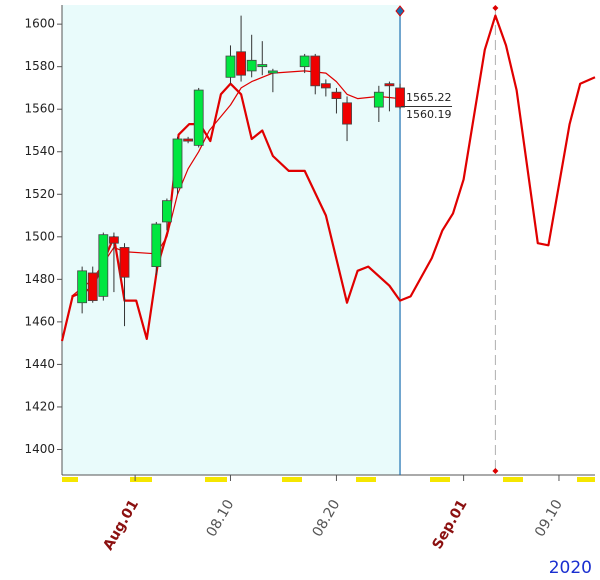  Describe the element at coordinates (429, 97) in the screenshot. I see `price-label: 1565.22` at that location.